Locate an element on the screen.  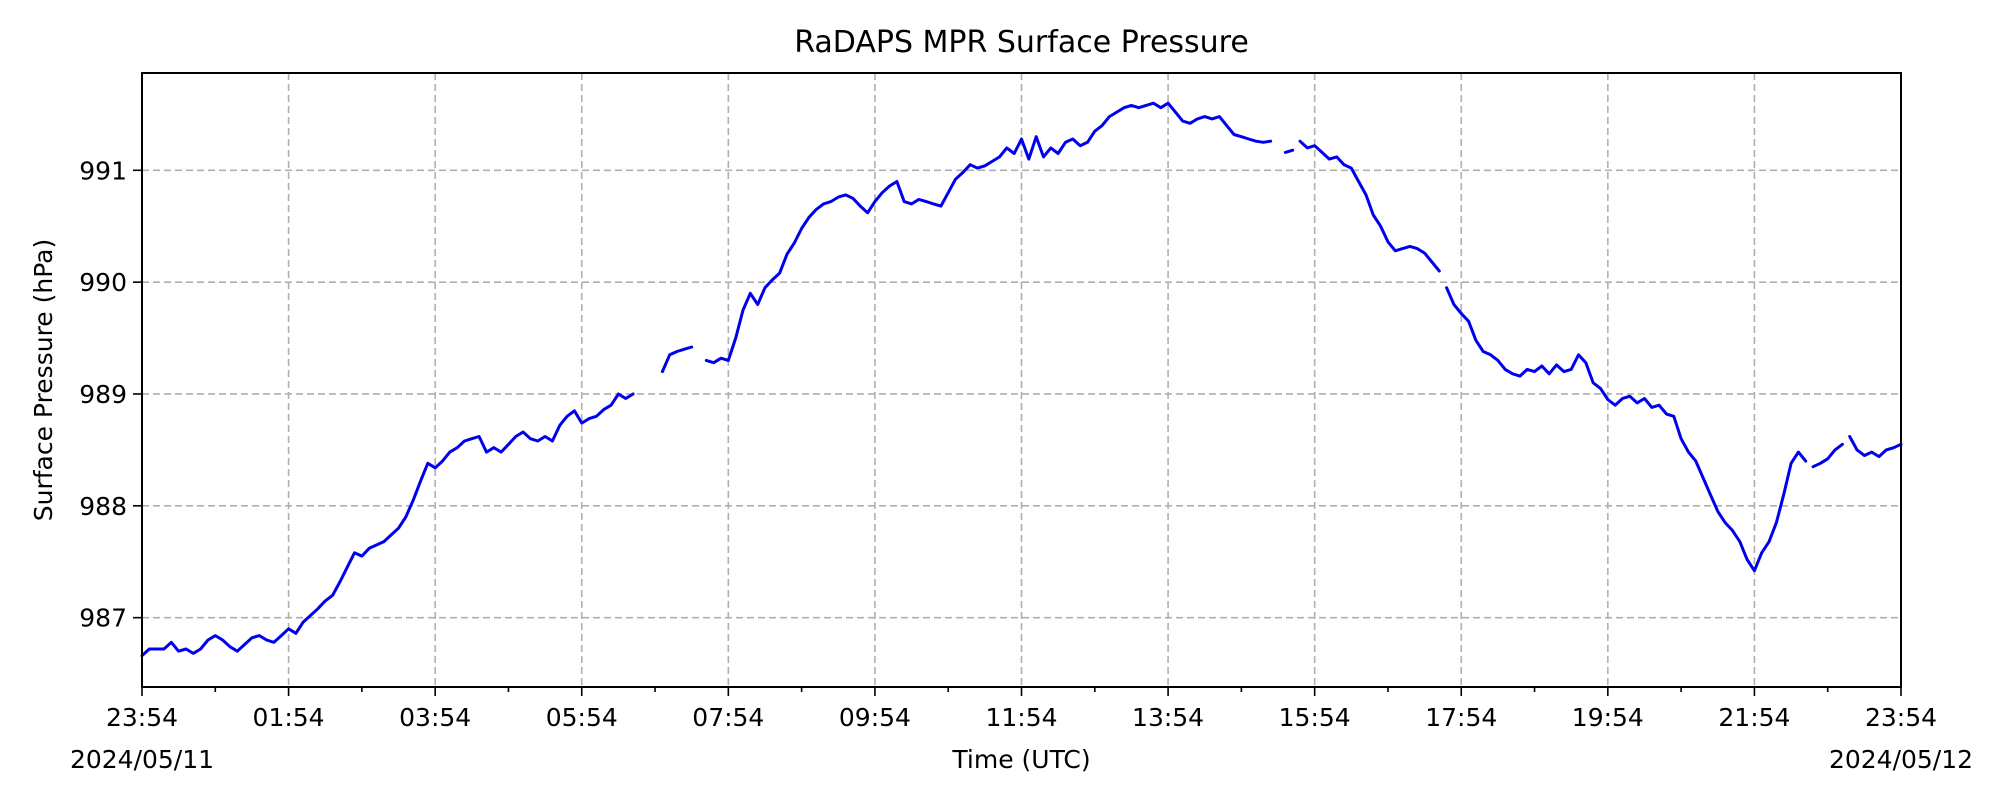
y-axis-title: Surface Pressure (hPa) is located at coordinates (43, 380).